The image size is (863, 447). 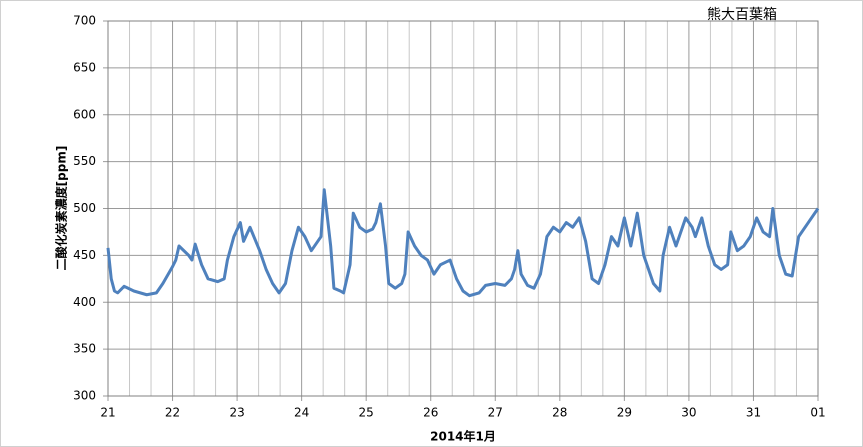 I want to click on y-tick-label: 700, so click(x=84, y=21).